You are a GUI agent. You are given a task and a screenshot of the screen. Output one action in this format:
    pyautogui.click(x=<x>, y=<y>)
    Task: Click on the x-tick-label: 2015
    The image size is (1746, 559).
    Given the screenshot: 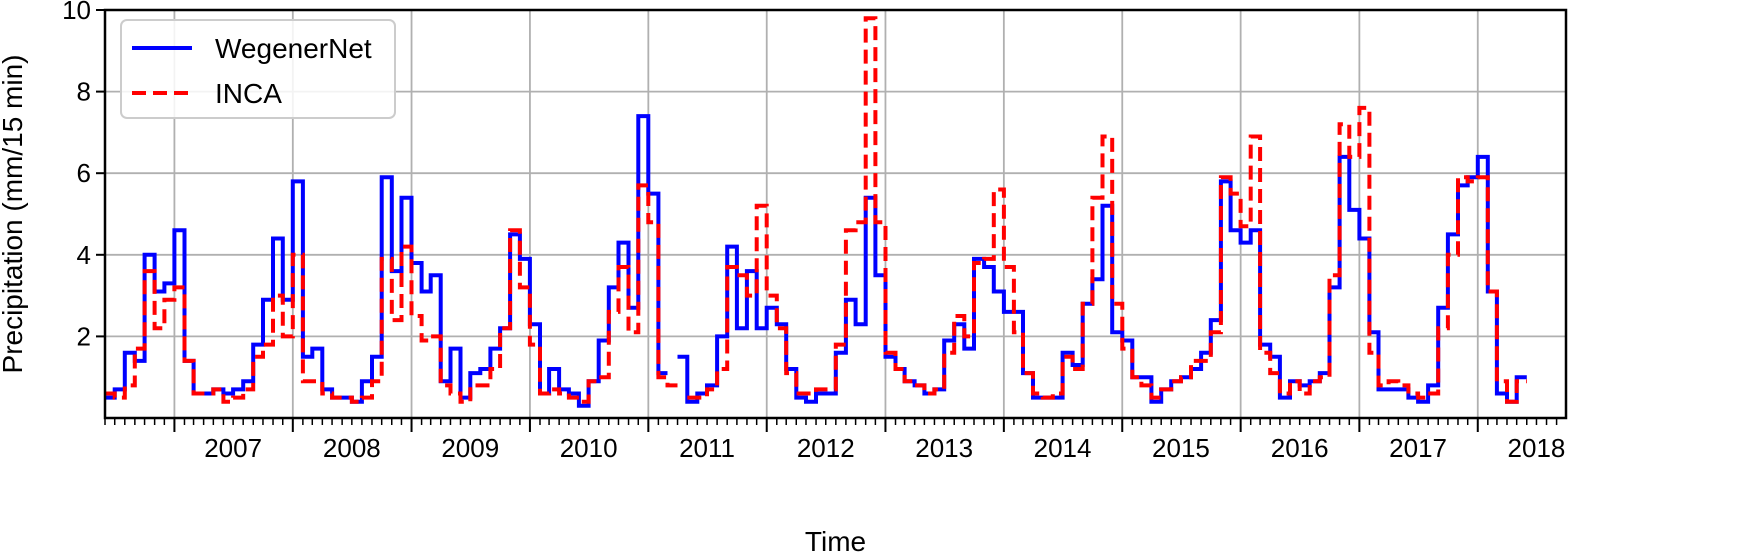 What is the action you would take?
    pyautogui.click(x=1181, y=448)
    